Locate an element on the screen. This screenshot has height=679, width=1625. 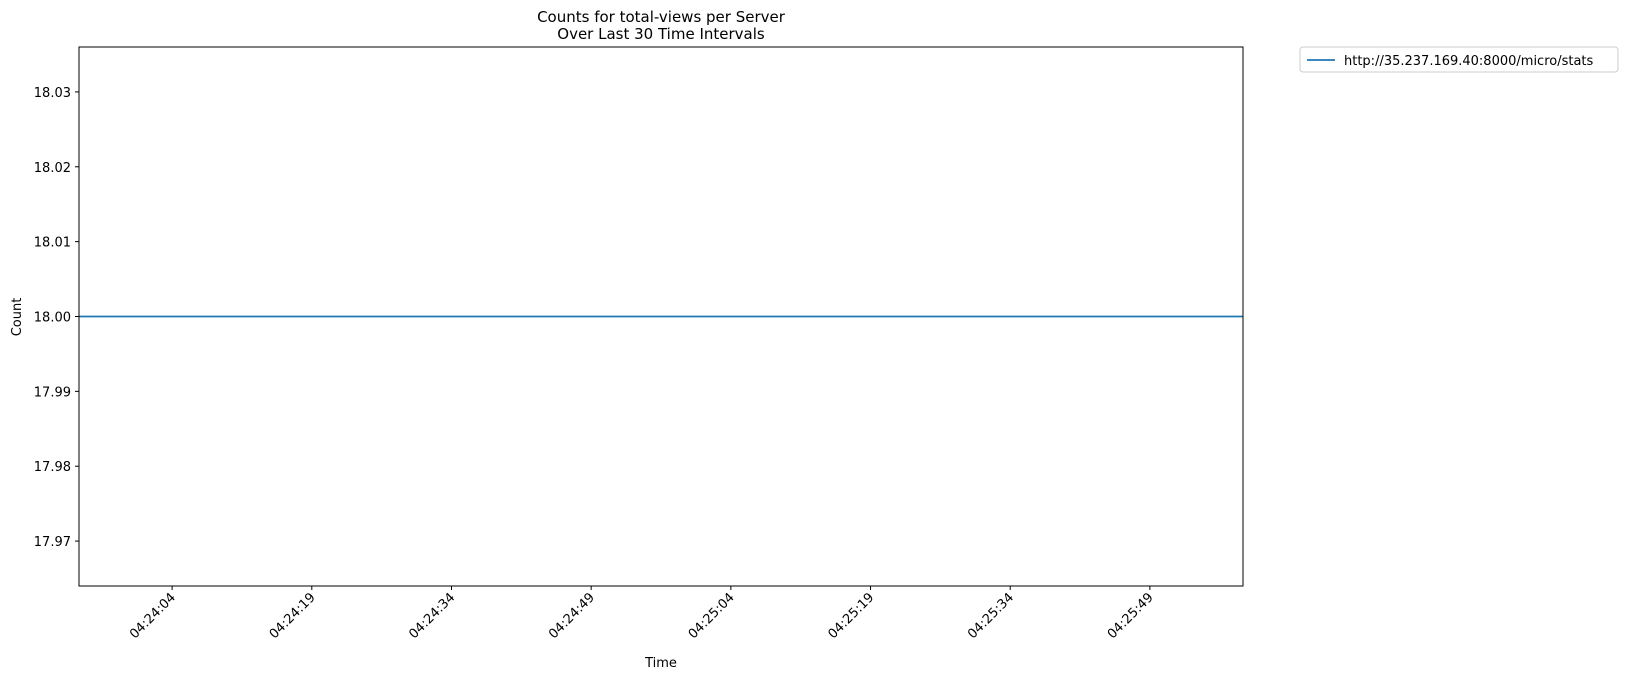
y-tick-label: 18.02 is located at coordinates (52, 168).